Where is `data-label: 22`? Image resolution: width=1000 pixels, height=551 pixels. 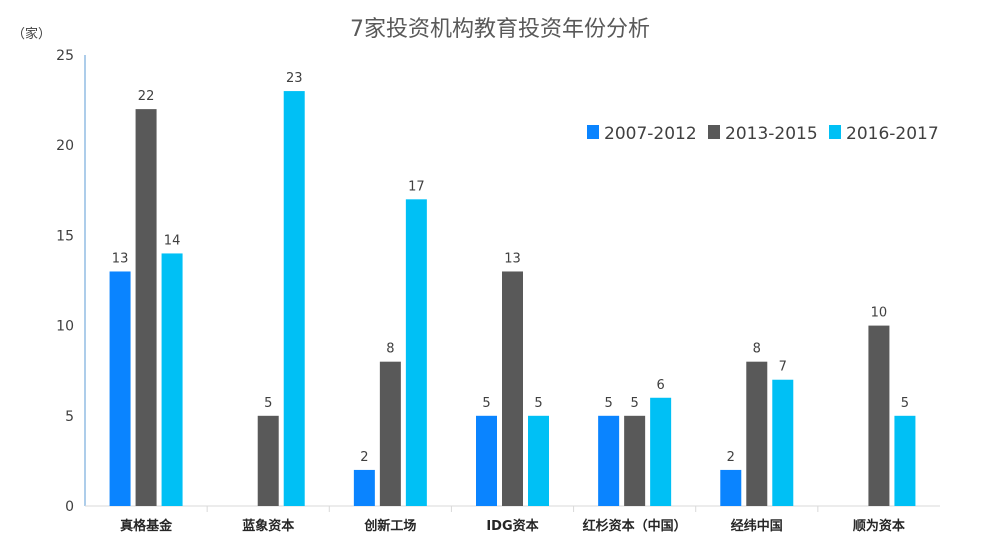 data-label: 22 is located at coordinates (146, 96).